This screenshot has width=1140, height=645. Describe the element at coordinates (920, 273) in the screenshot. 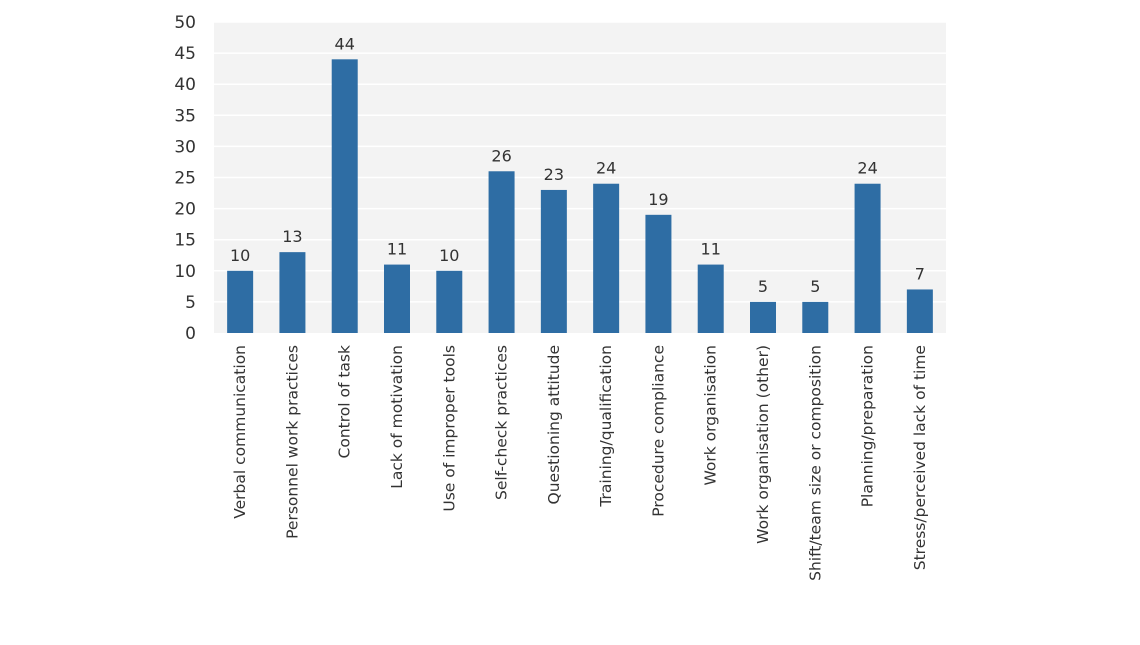

I see `data-label: 7` at that location.